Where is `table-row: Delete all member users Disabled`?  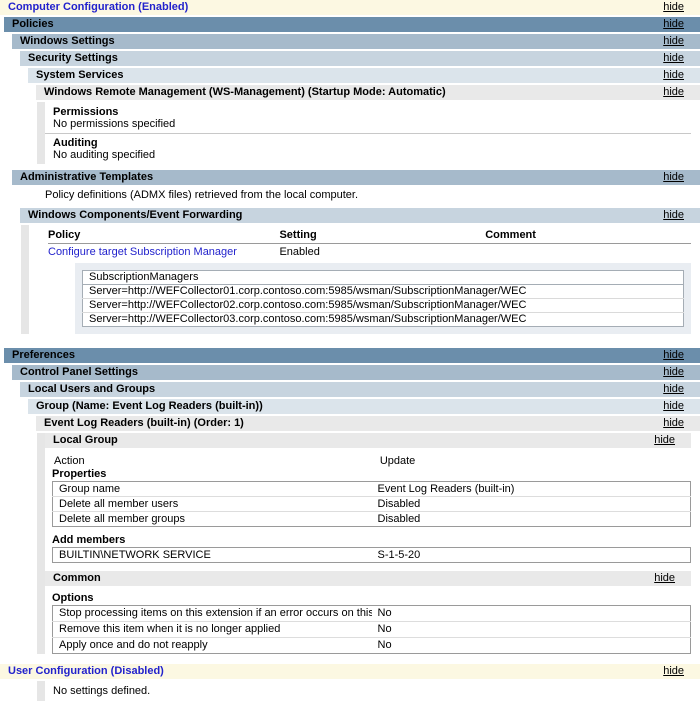 table-row: Delete all member users Disabled is located at coordinates (371, 504).